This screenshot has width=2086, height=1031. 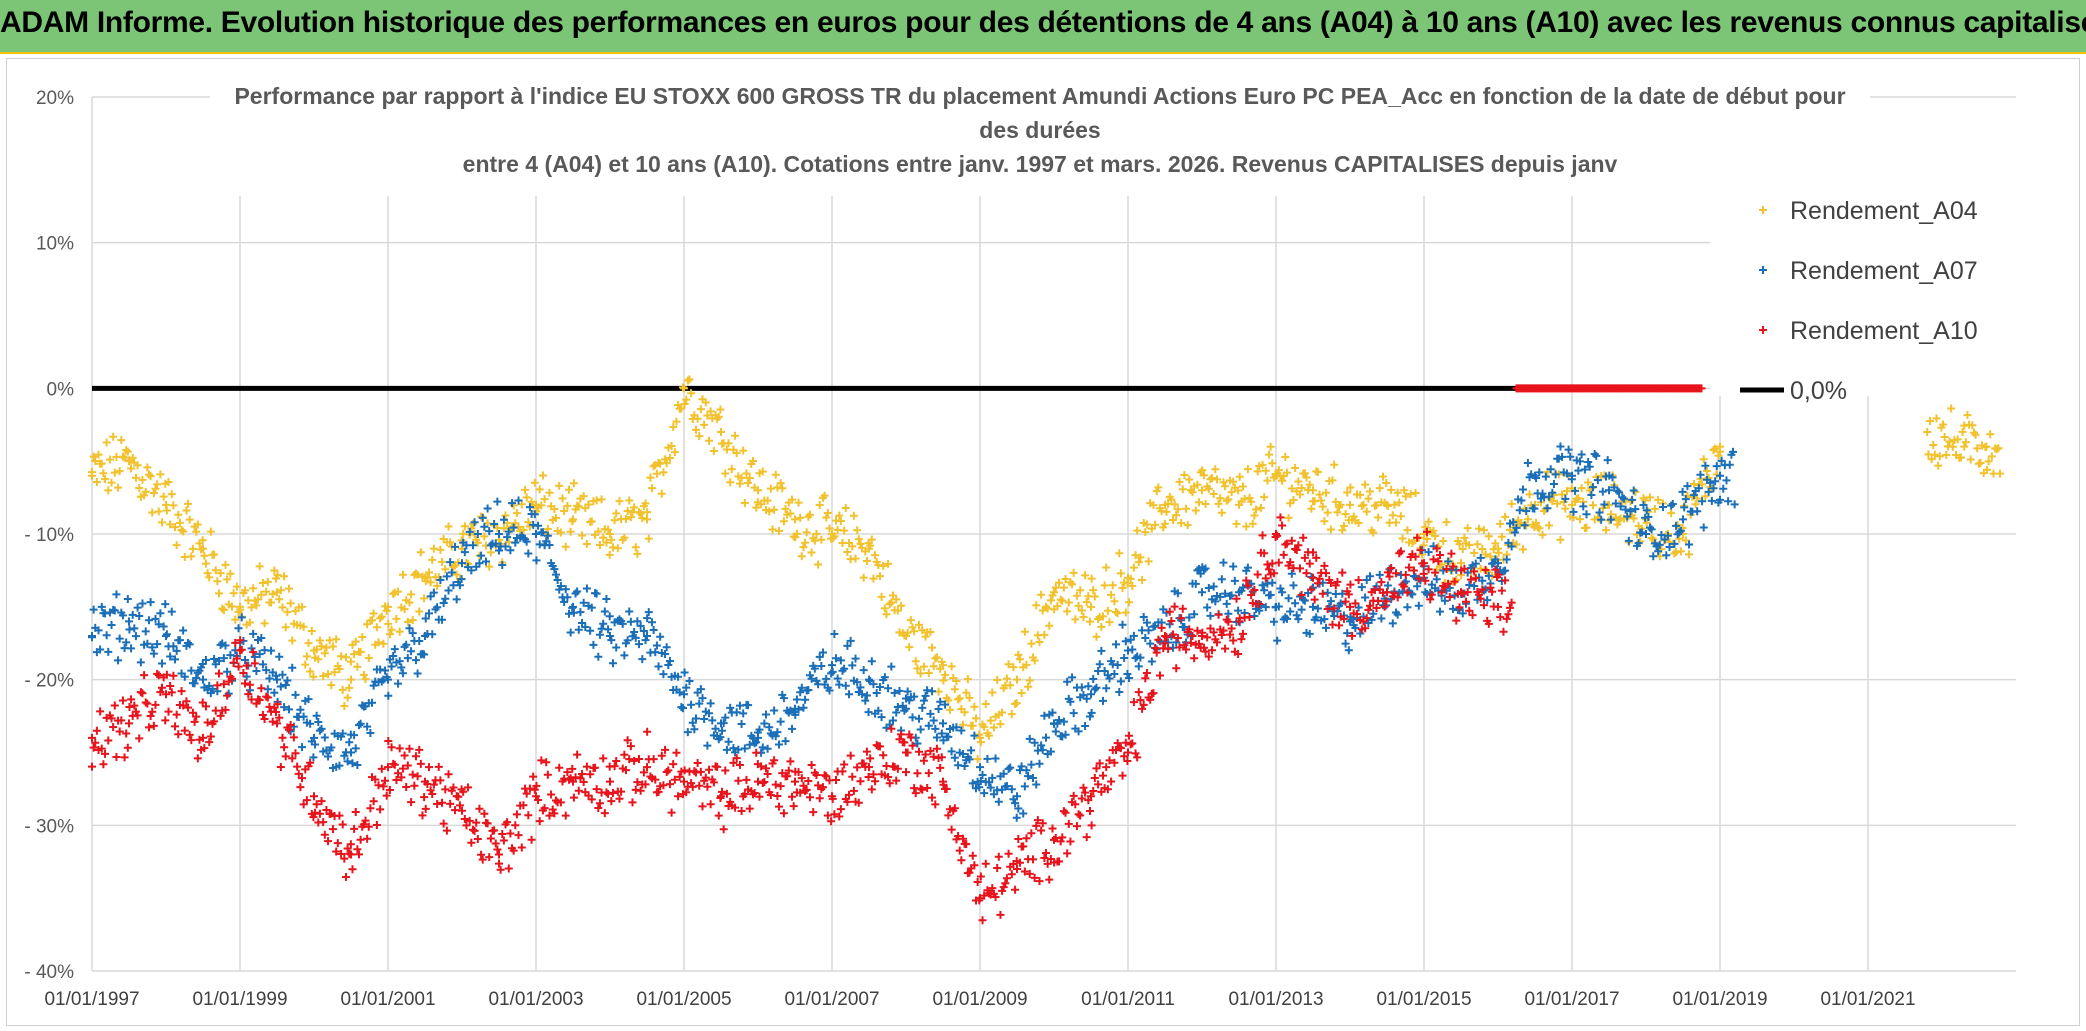 I want to click on y-tick-label: - 40%, so click(x=49, y=972).